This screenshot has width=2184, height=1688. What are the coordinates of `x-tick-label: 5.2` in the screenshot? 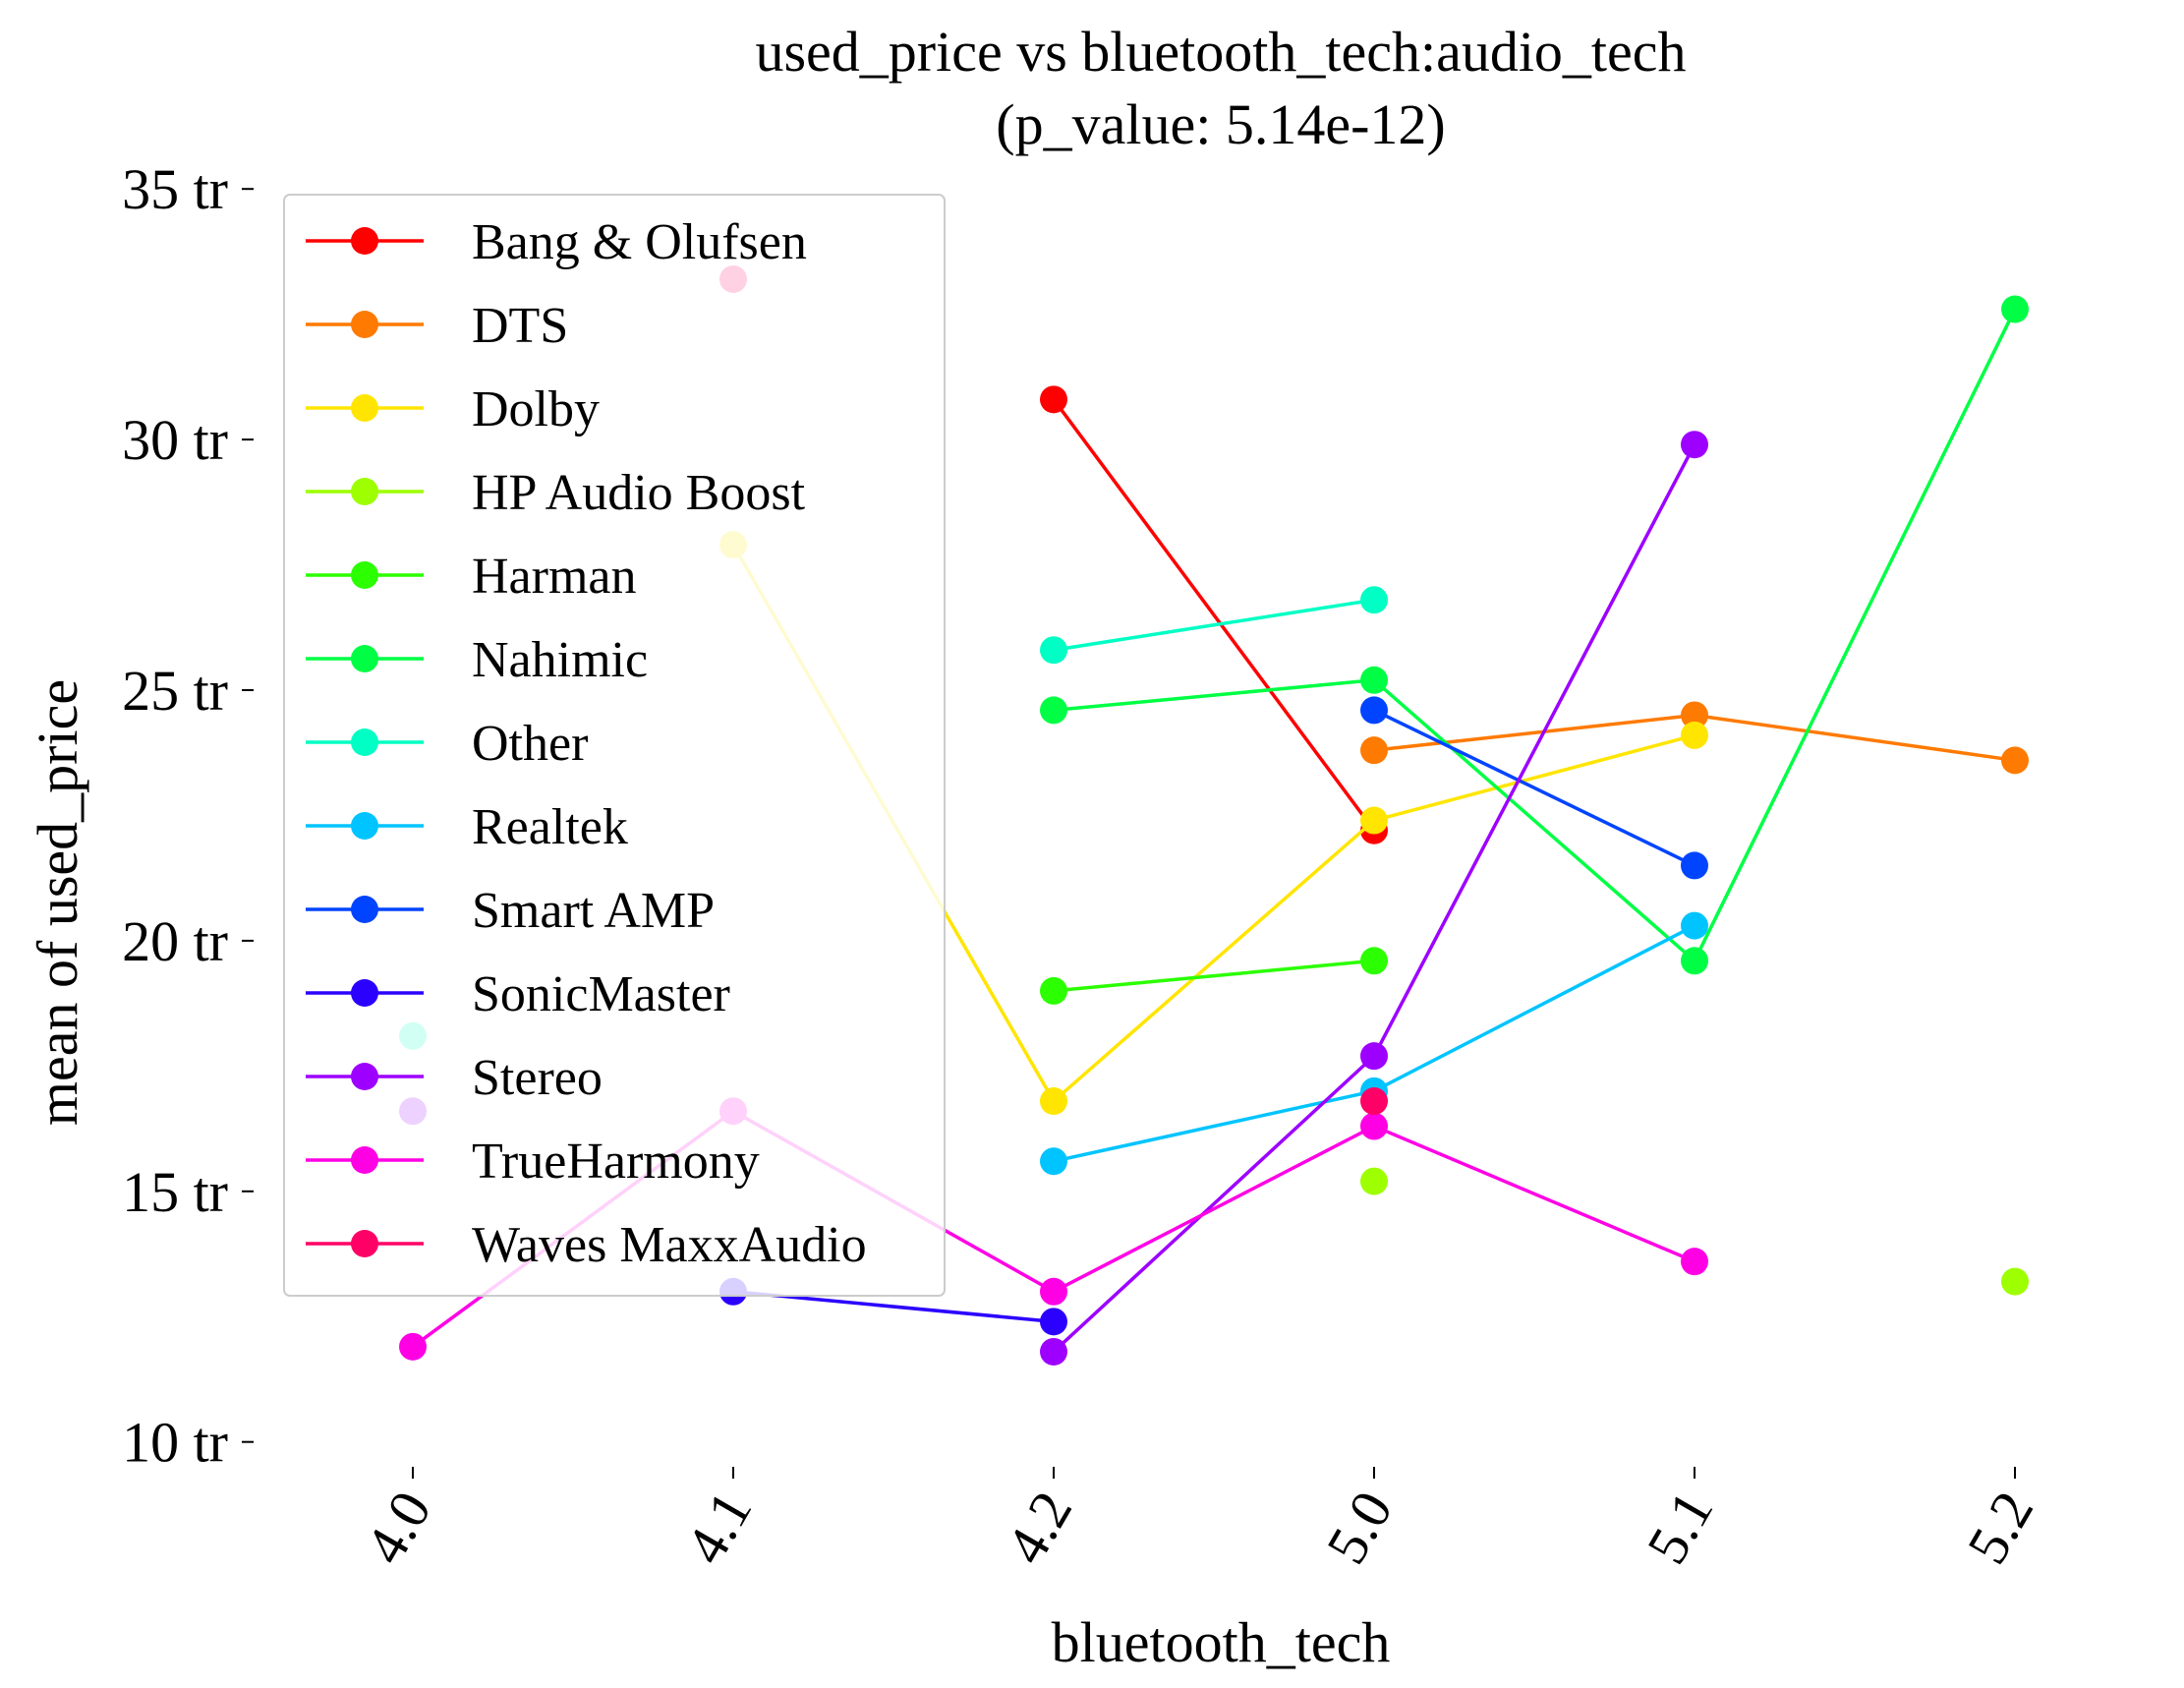 It's located at (2000, 1527).